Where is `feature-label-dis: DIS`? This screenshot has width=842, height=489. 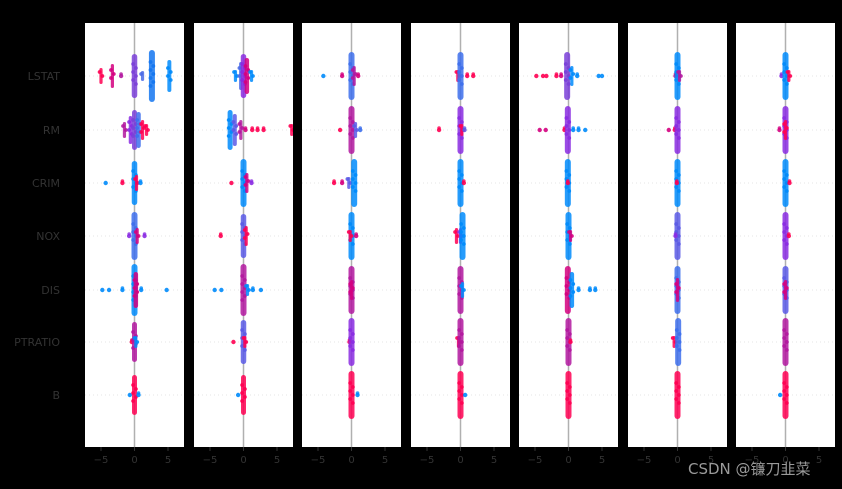 feature-label-dis: DIS is located at coordinates (50, 290).